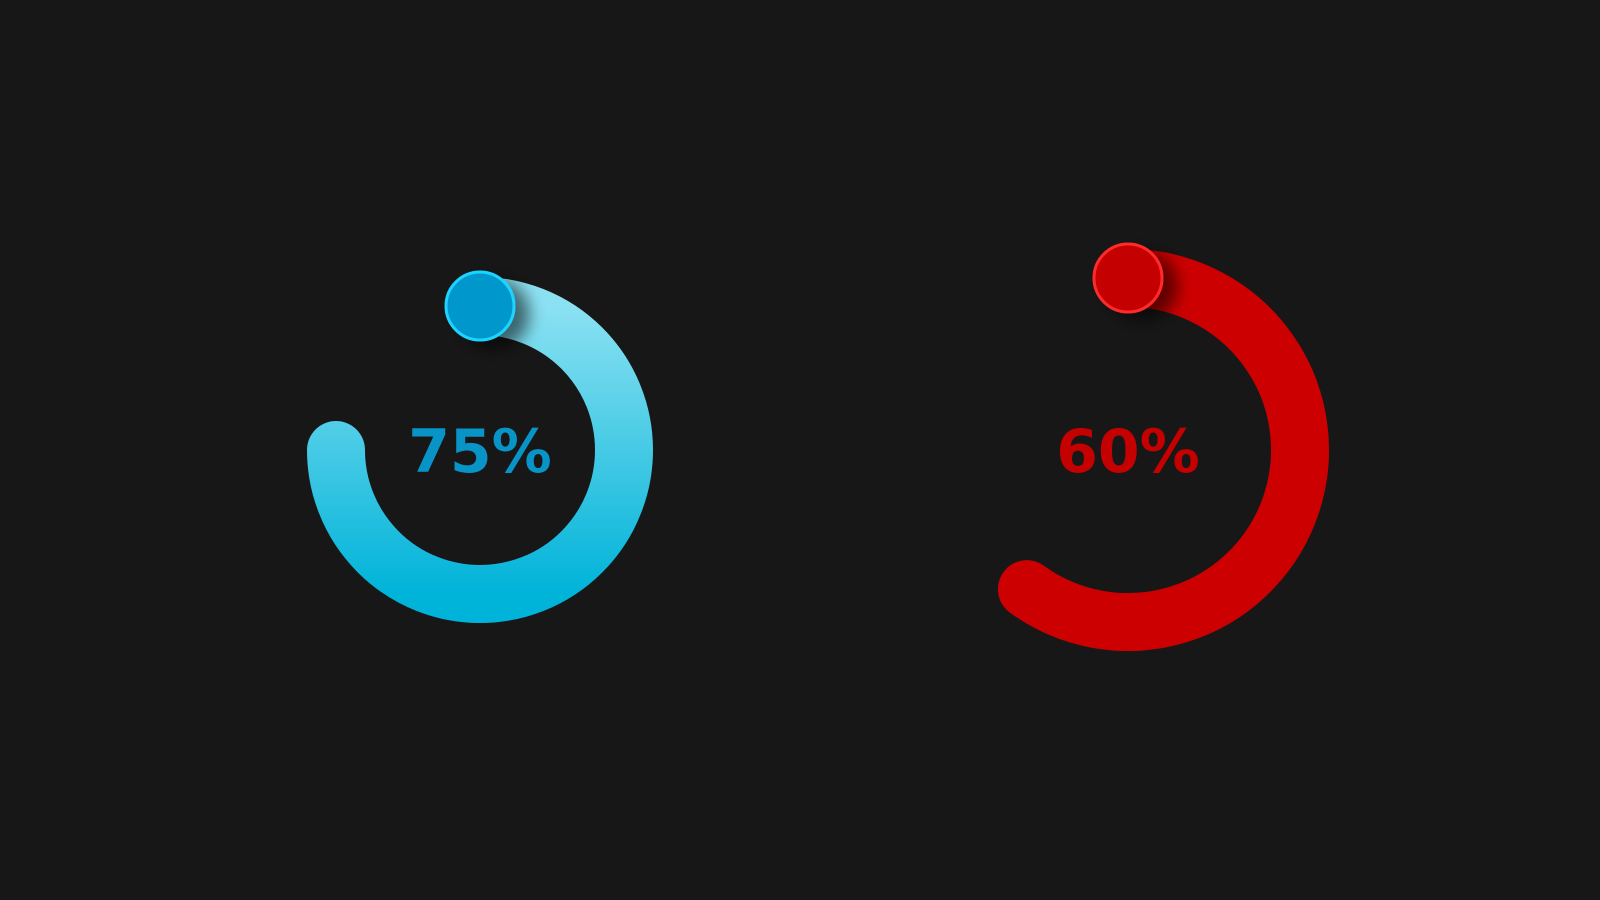  I want to click on progress-gauge-blue: 75%, so click(480, 446).